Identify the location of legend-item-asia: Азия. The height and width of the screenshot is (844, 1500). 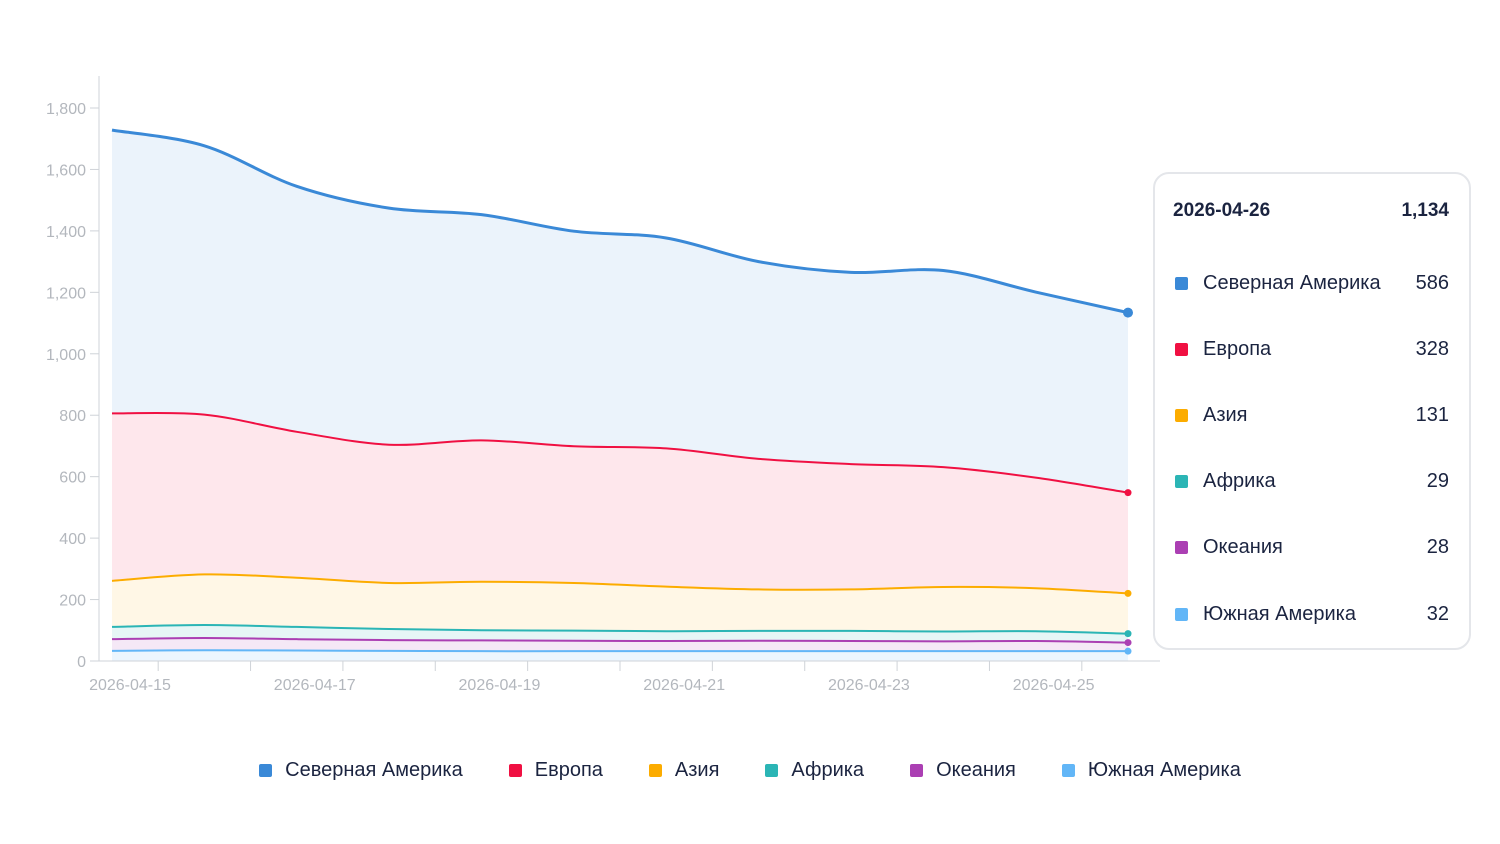
(684, 770).